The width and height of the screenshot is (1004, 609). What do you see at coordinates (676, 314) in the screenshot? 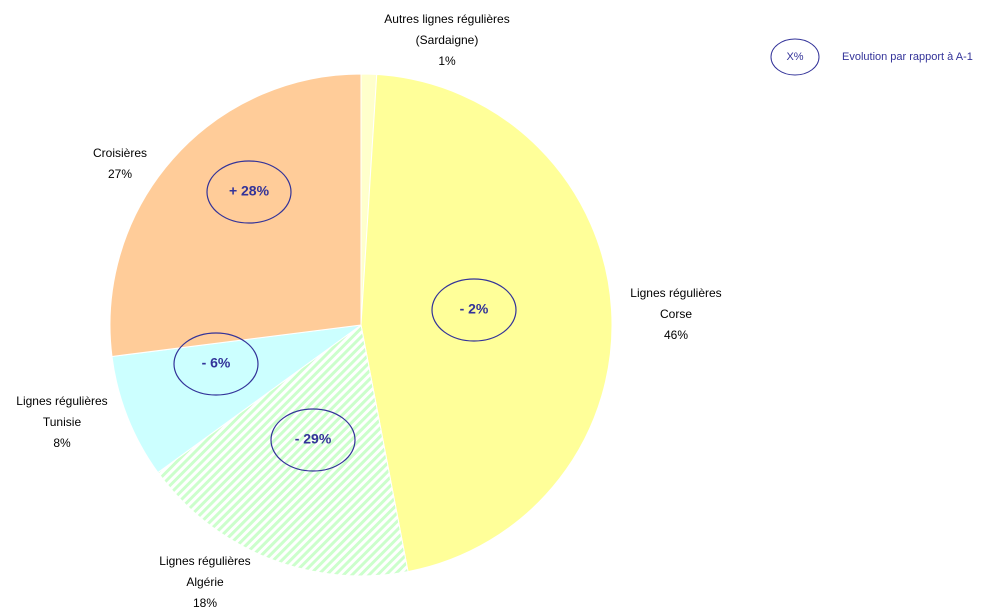
I see `slice-label: Corse` at bounding box center [676, 314].